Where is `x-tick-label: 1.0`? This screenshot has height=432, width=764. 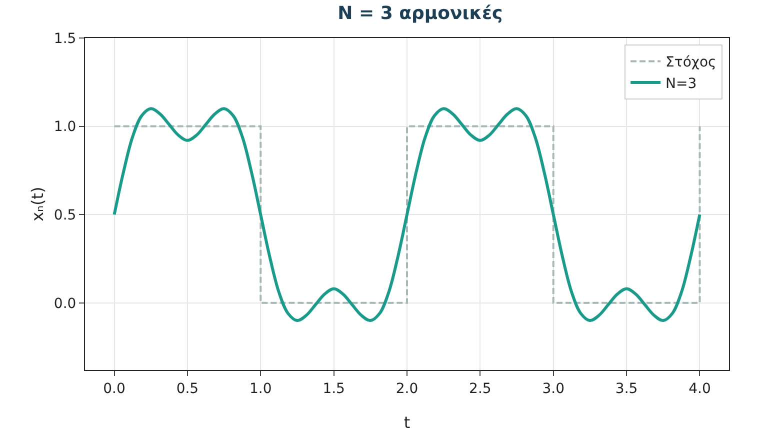 x-tick-label: 1.0 is located at coordinates (261, 388).